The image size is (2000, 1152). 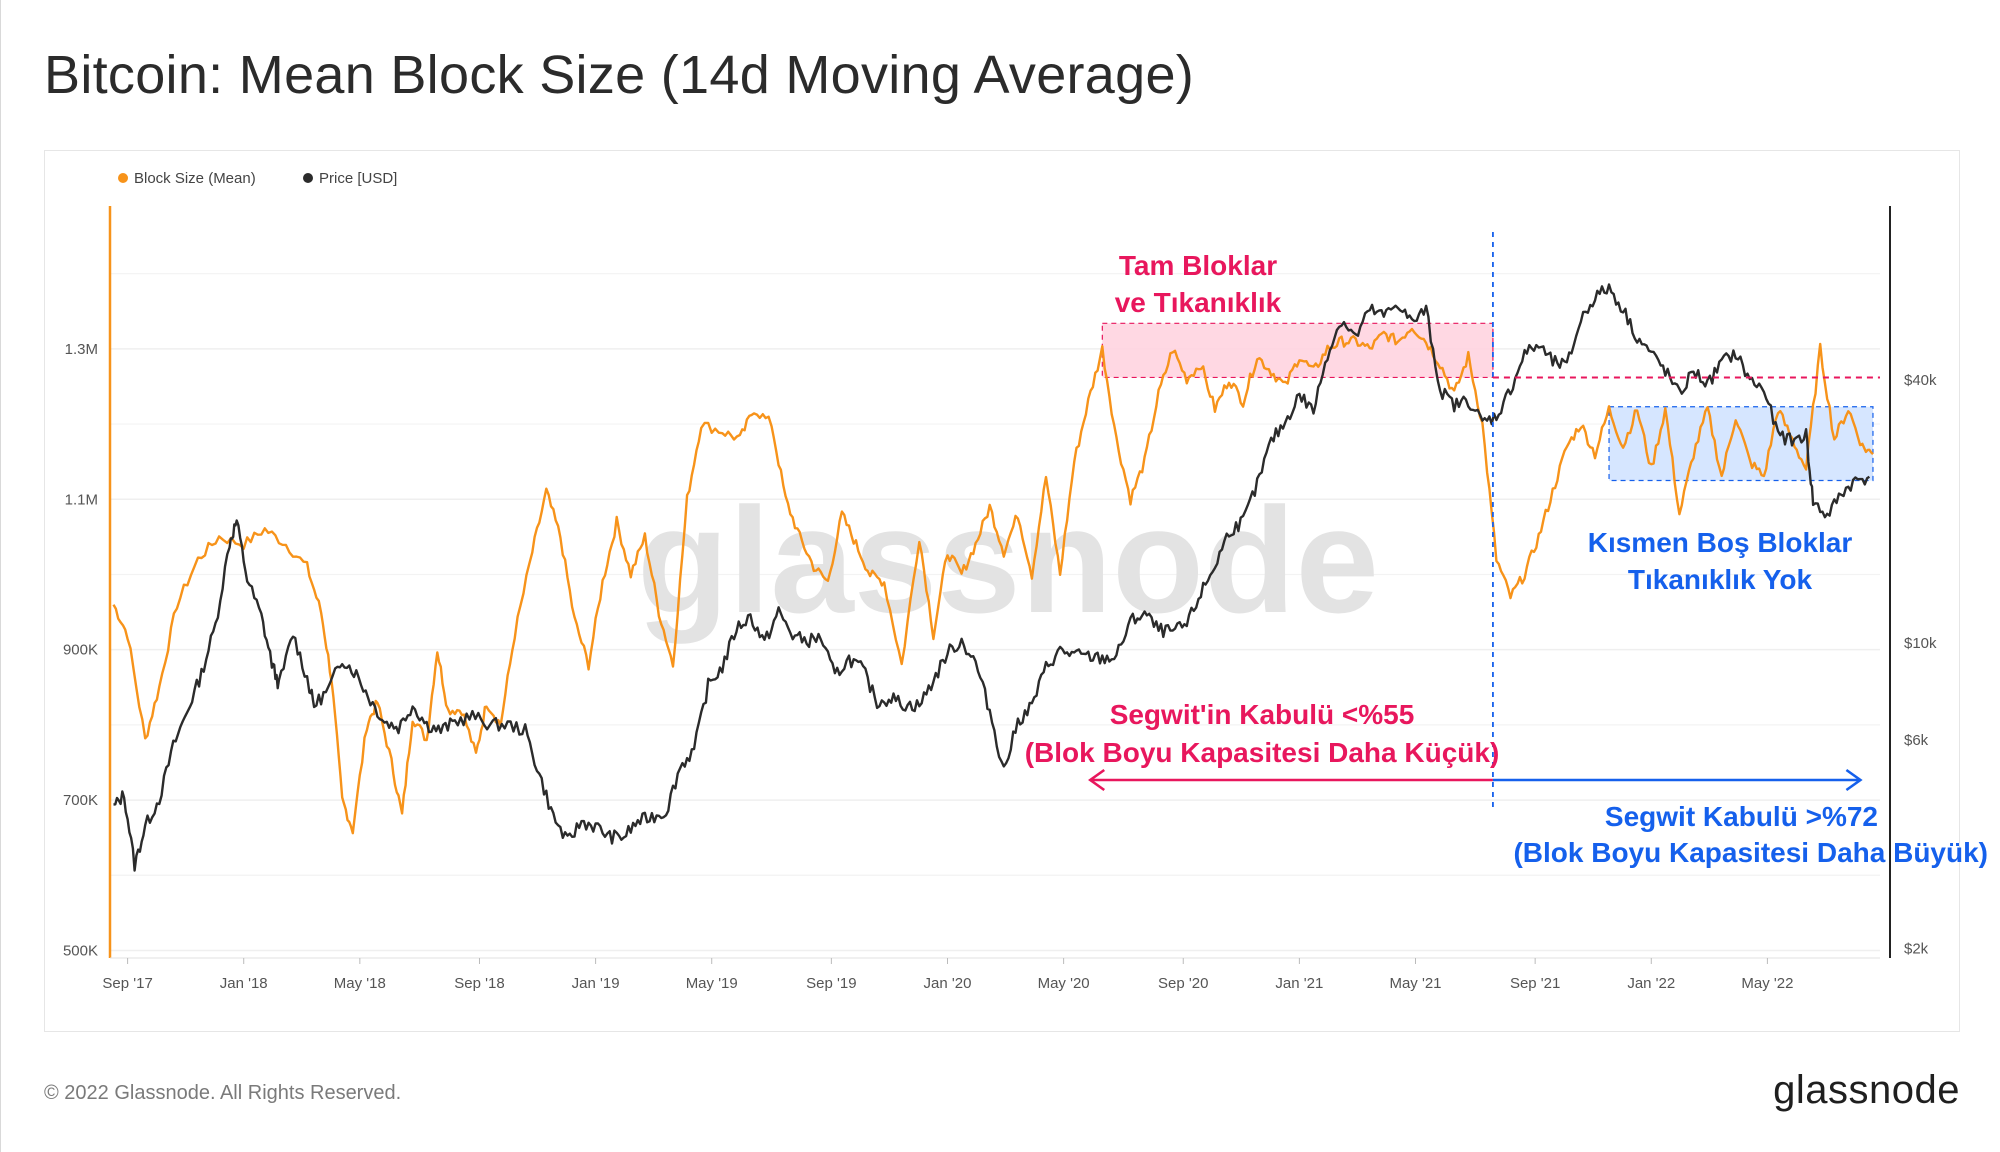 I want to click on x-tick-label: May '21, so click(x=1415, y=983).